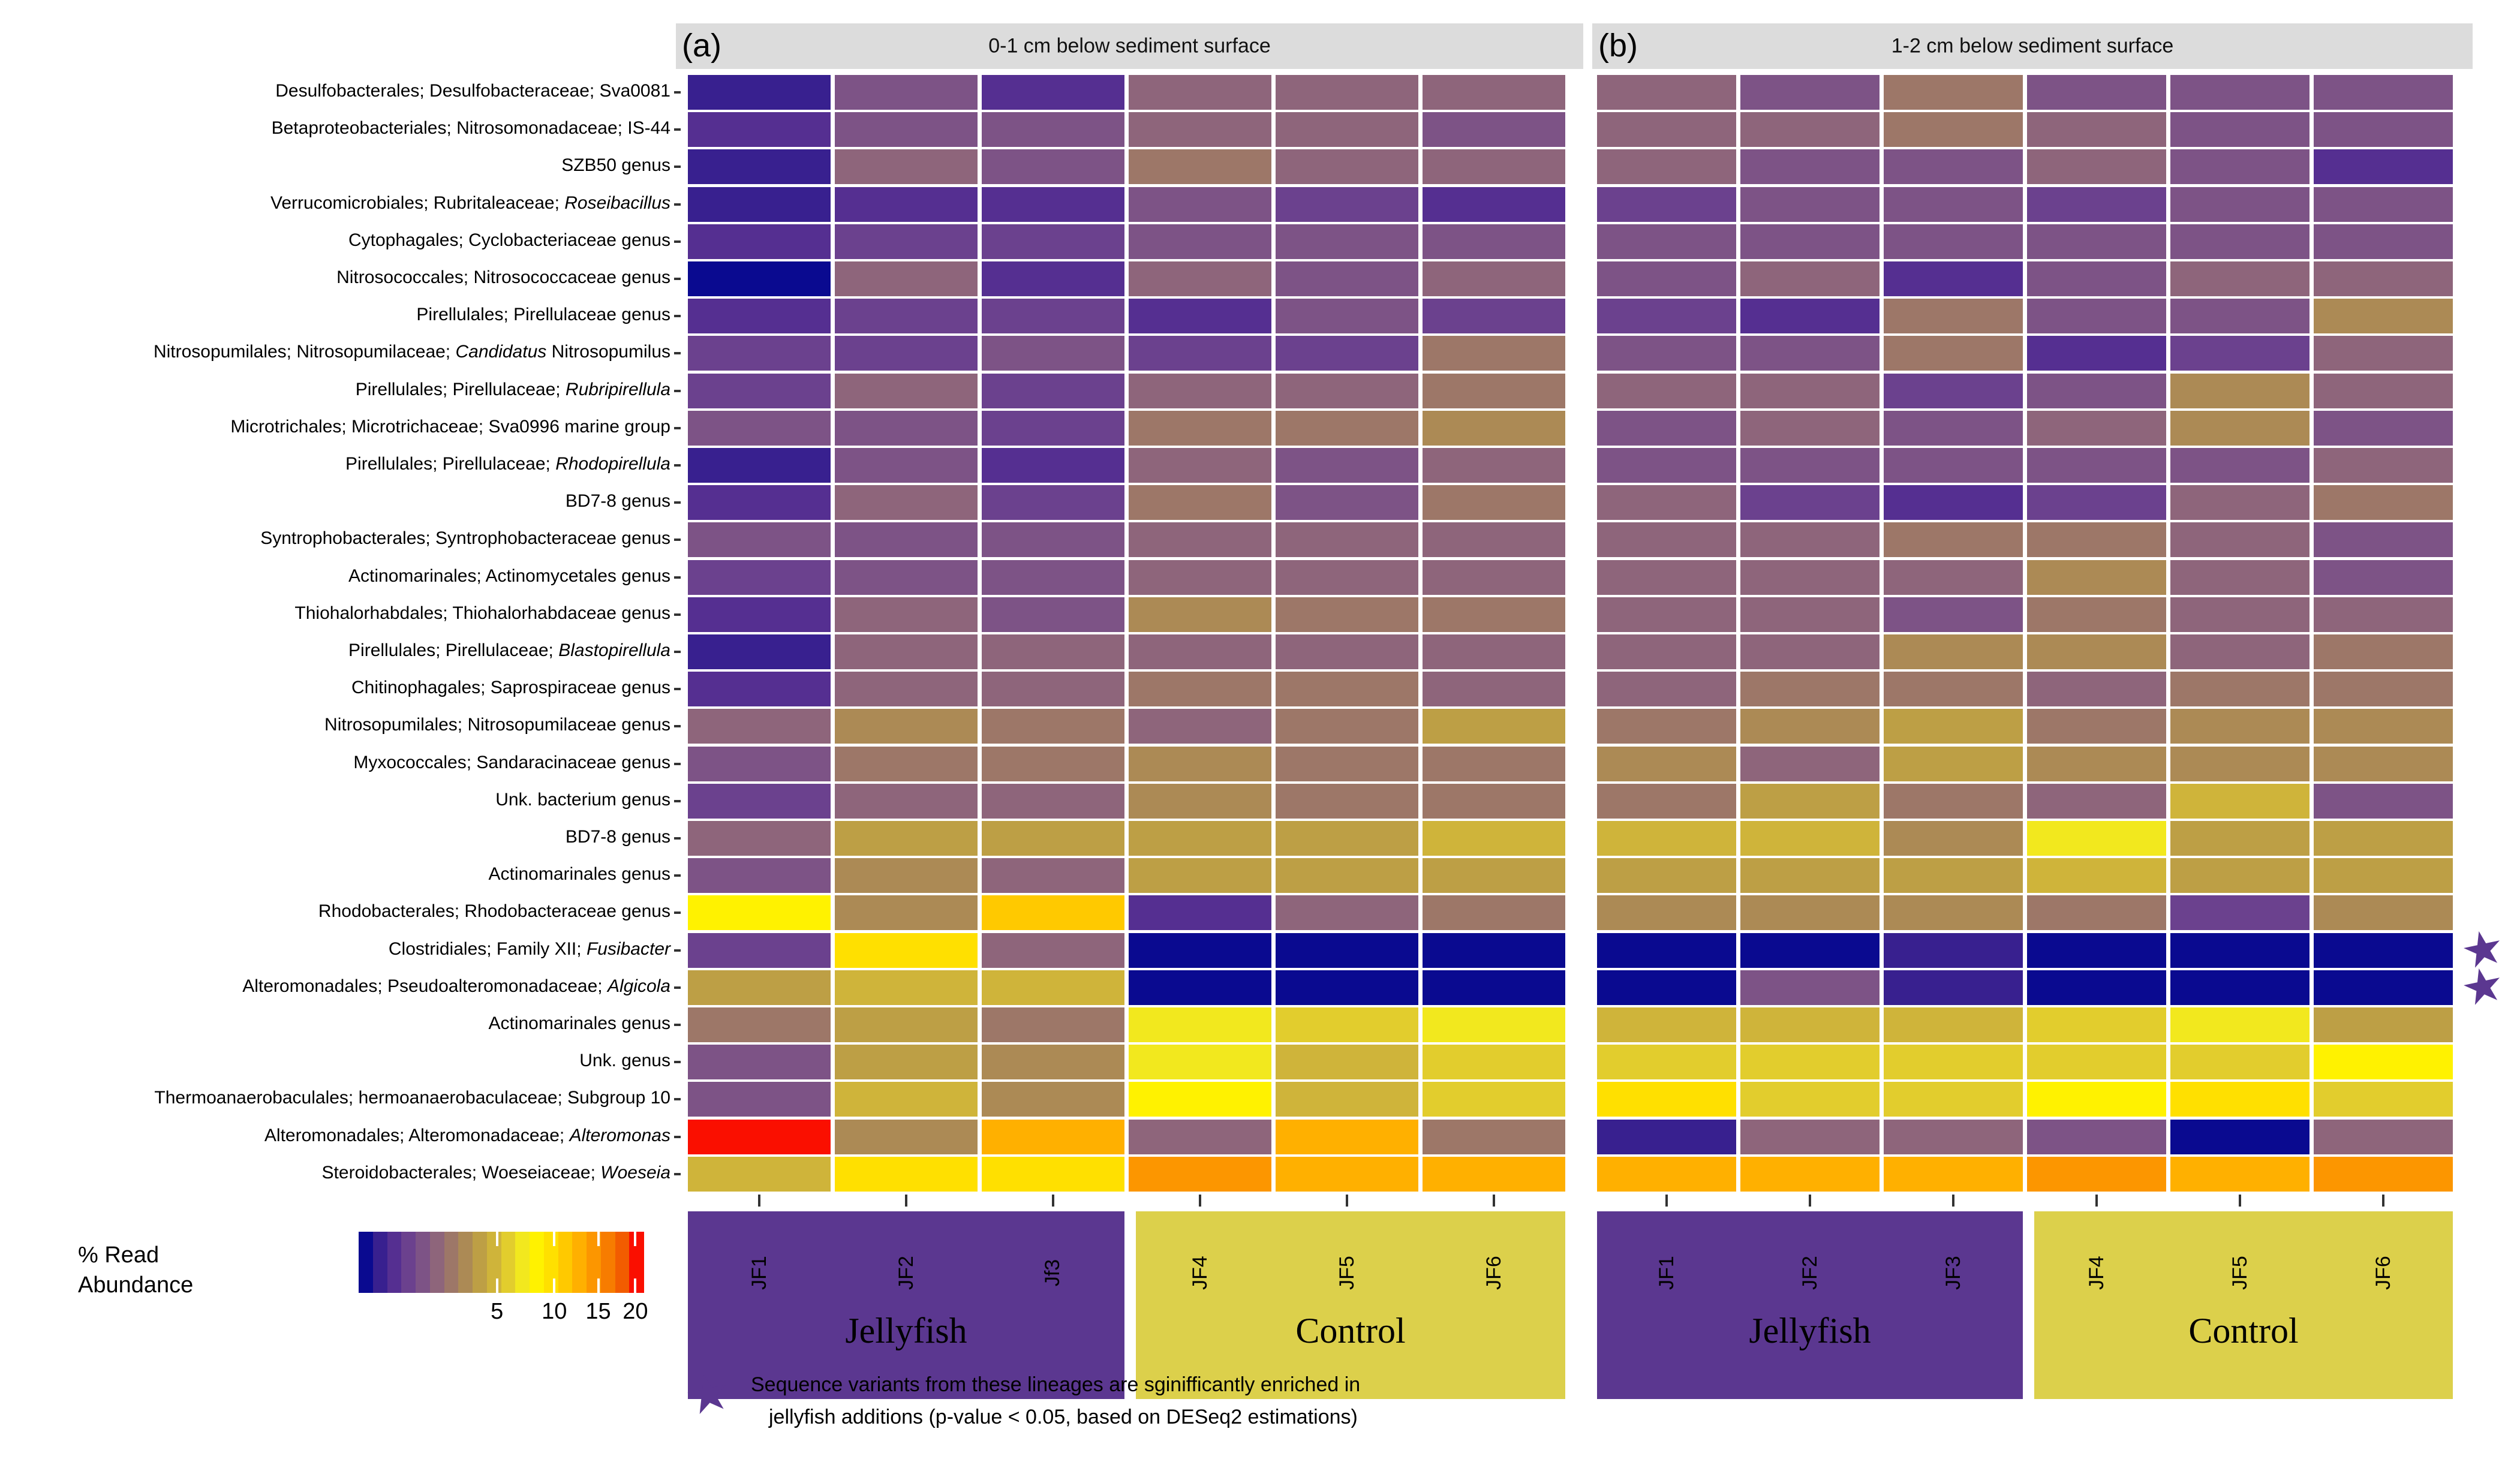  Describe the element at coordinates (1953, 1201) in the screenshot. I see `column-axis-tick` at that location.